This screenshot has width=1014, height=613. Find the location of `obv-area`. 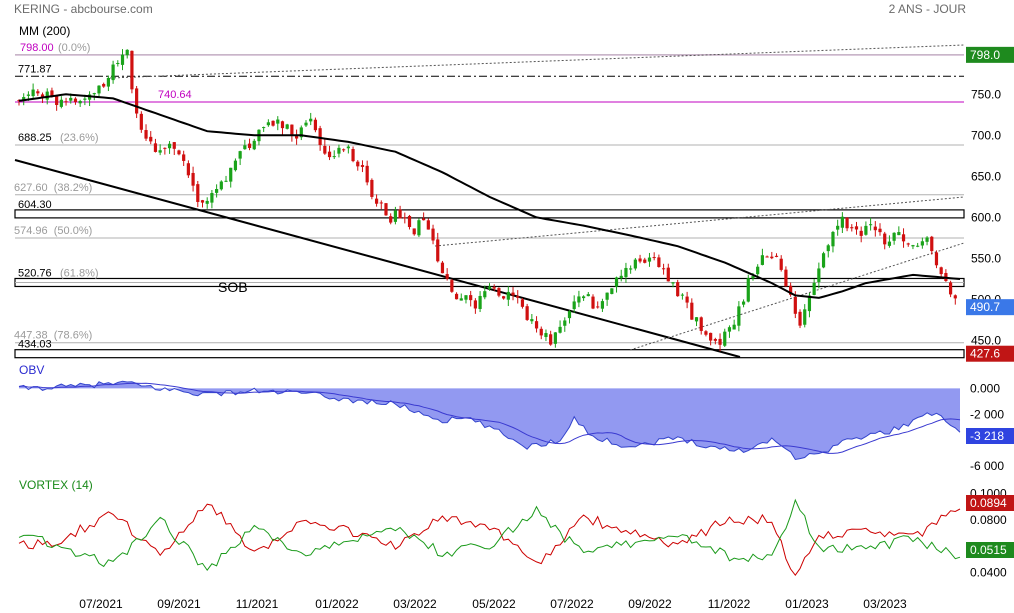

obv-area is located at coordinates (489, 420).